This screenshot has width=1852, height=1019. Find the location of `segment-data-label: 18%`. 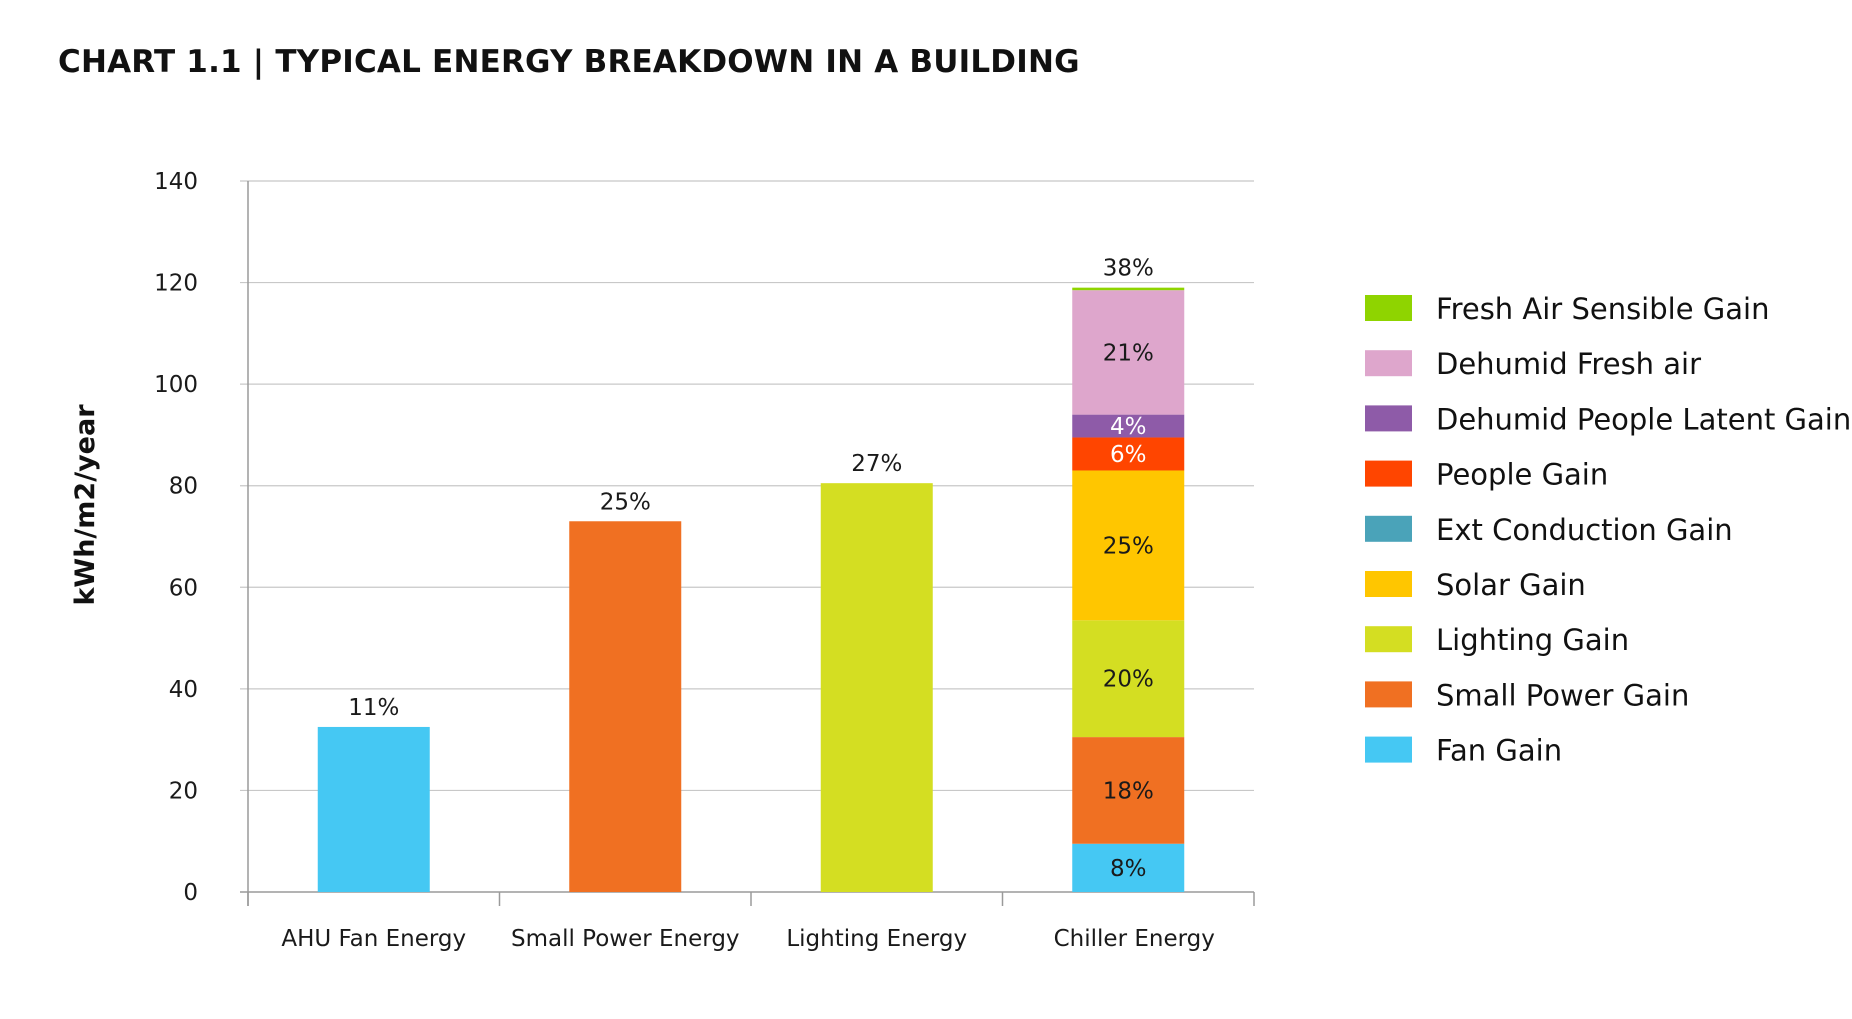

segment-data-label: 18% is located at coordinates (1128, 791).